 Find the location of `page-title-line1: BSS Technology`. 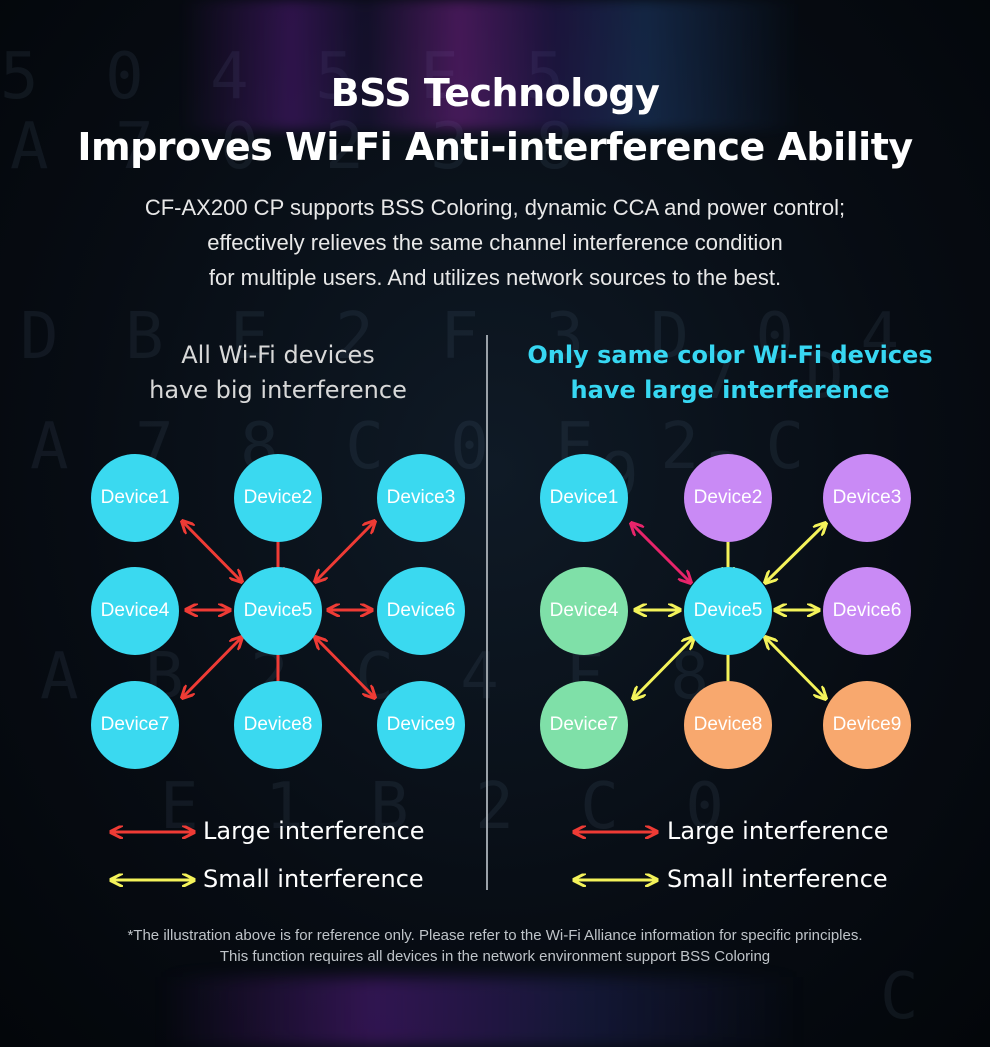

page-title-line1: BSS Technology is located at coordinates (495, 93).